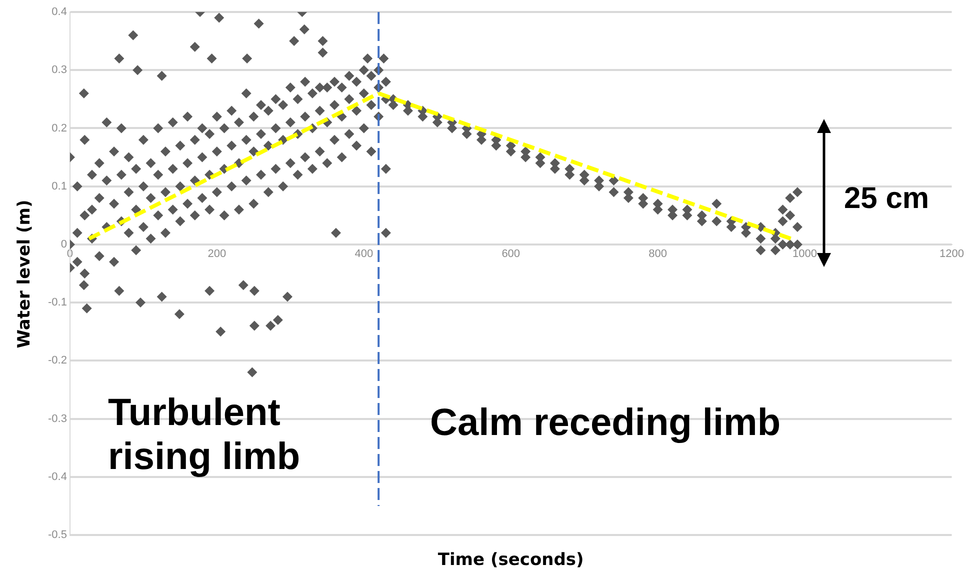  I want to click on x-tick-label: 600, so click(511, 254).